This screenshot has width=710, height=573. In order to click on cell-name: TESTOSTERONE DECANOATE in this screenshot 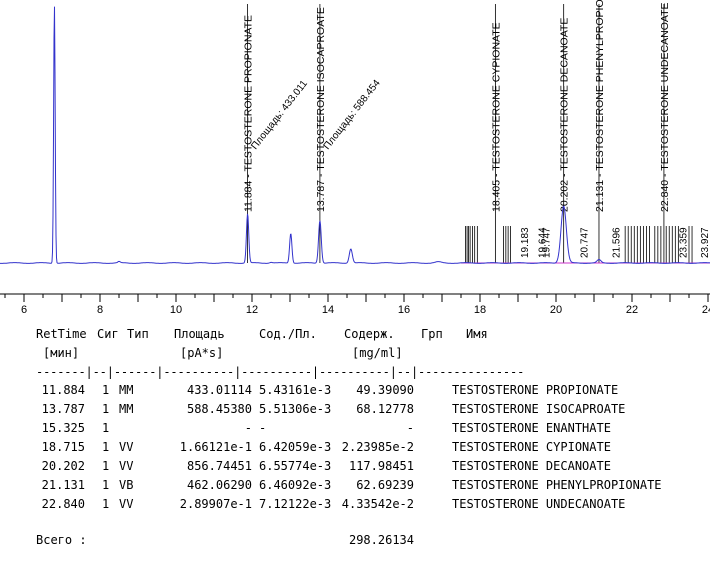, I will do `click(531, 466)`.